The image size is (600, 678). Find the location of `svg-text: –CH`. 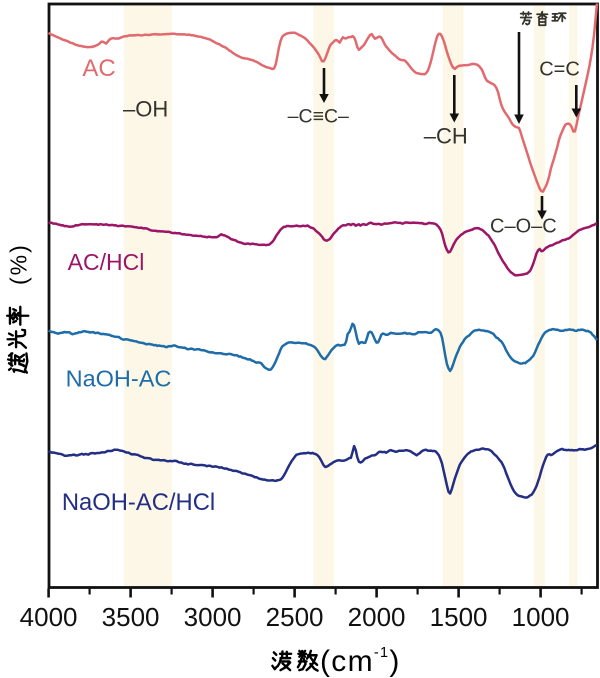

svg-text: –CH is located at coordinates (446, 136).